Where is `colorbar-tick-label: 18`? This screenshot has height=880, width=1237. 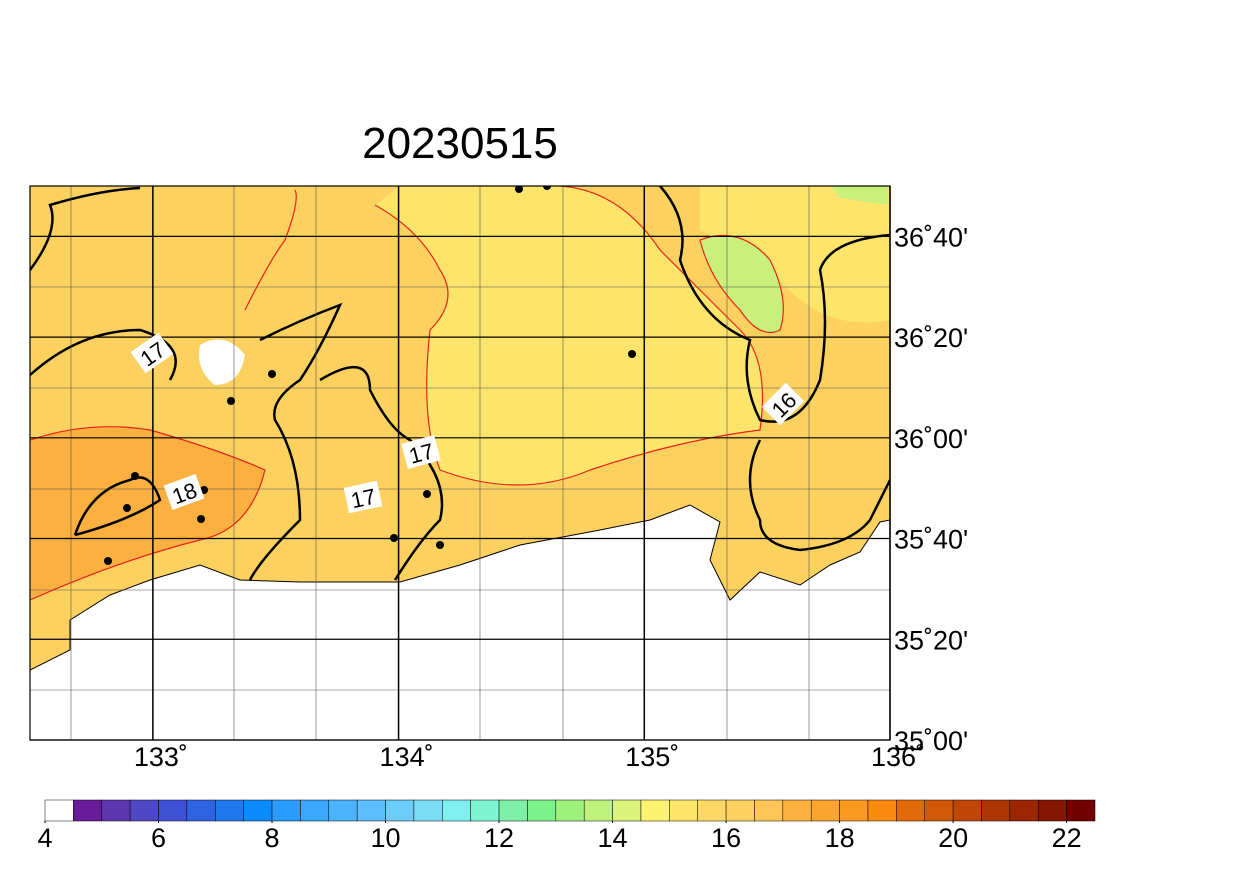 colorbar-tick-label: 18 is located at coordinates (840, 838).